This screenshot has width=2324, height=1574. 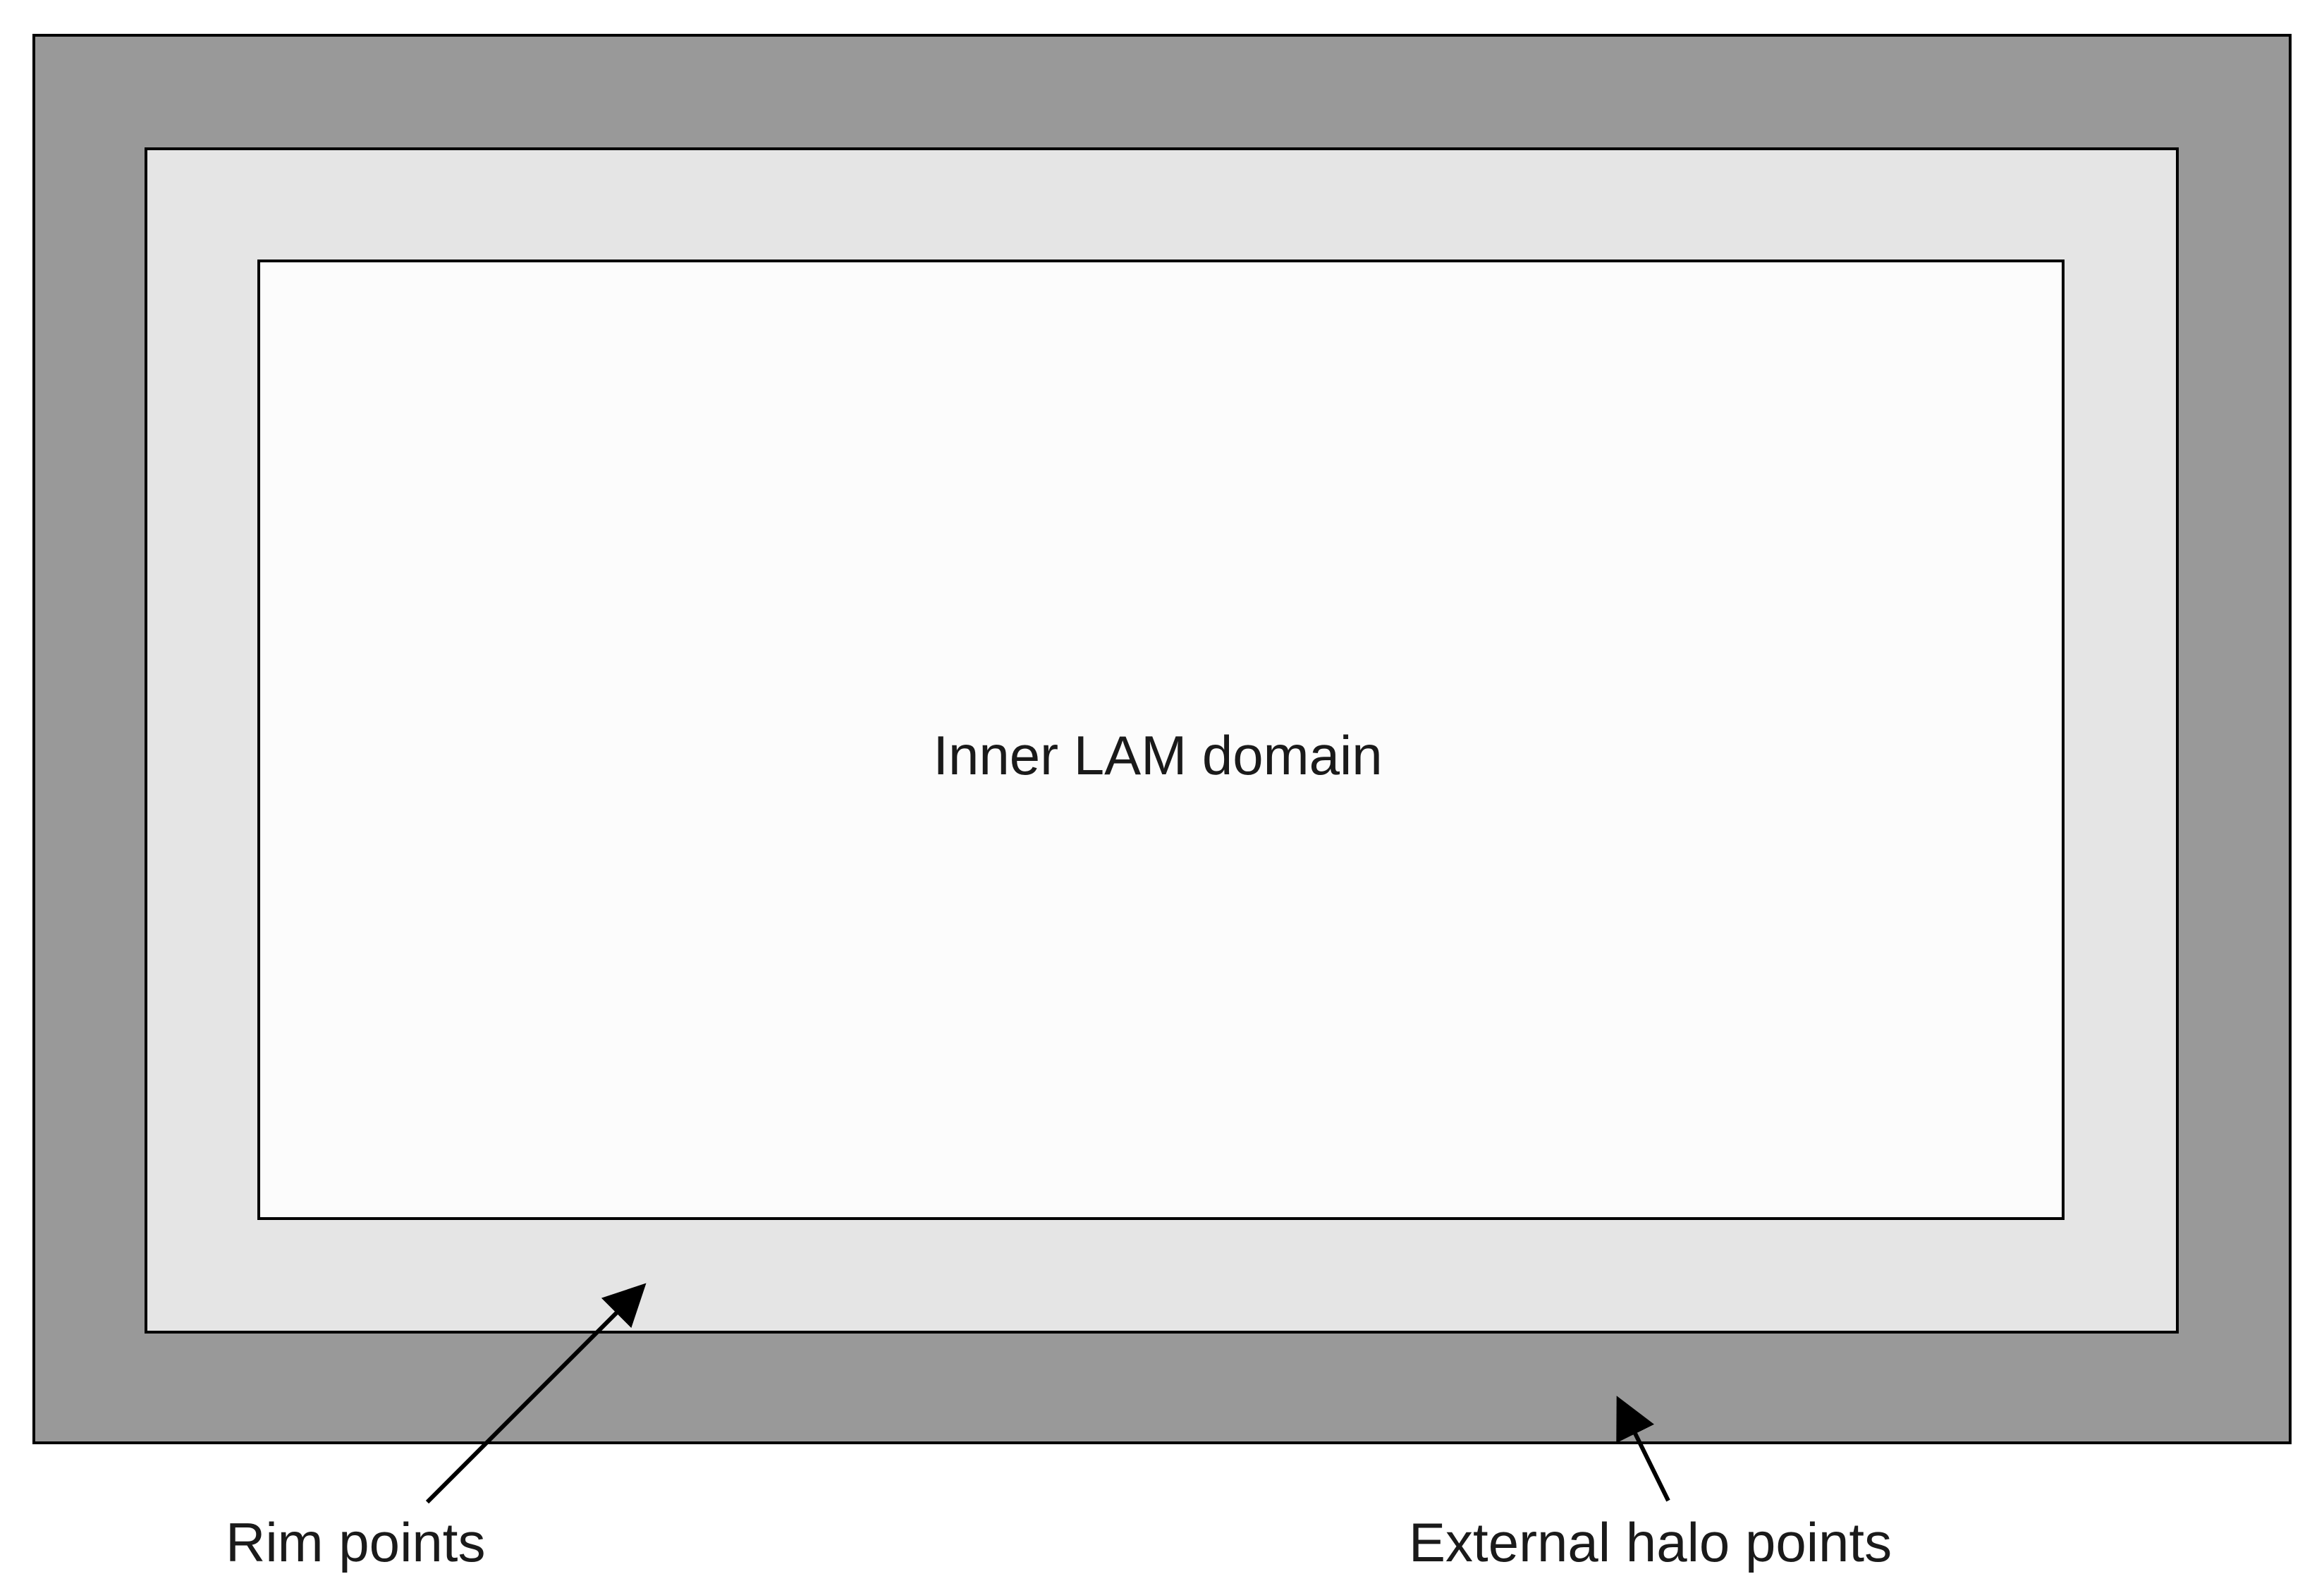 I want to click on external-halo-points-label: External halo points, so click(x=1650, y=1542).